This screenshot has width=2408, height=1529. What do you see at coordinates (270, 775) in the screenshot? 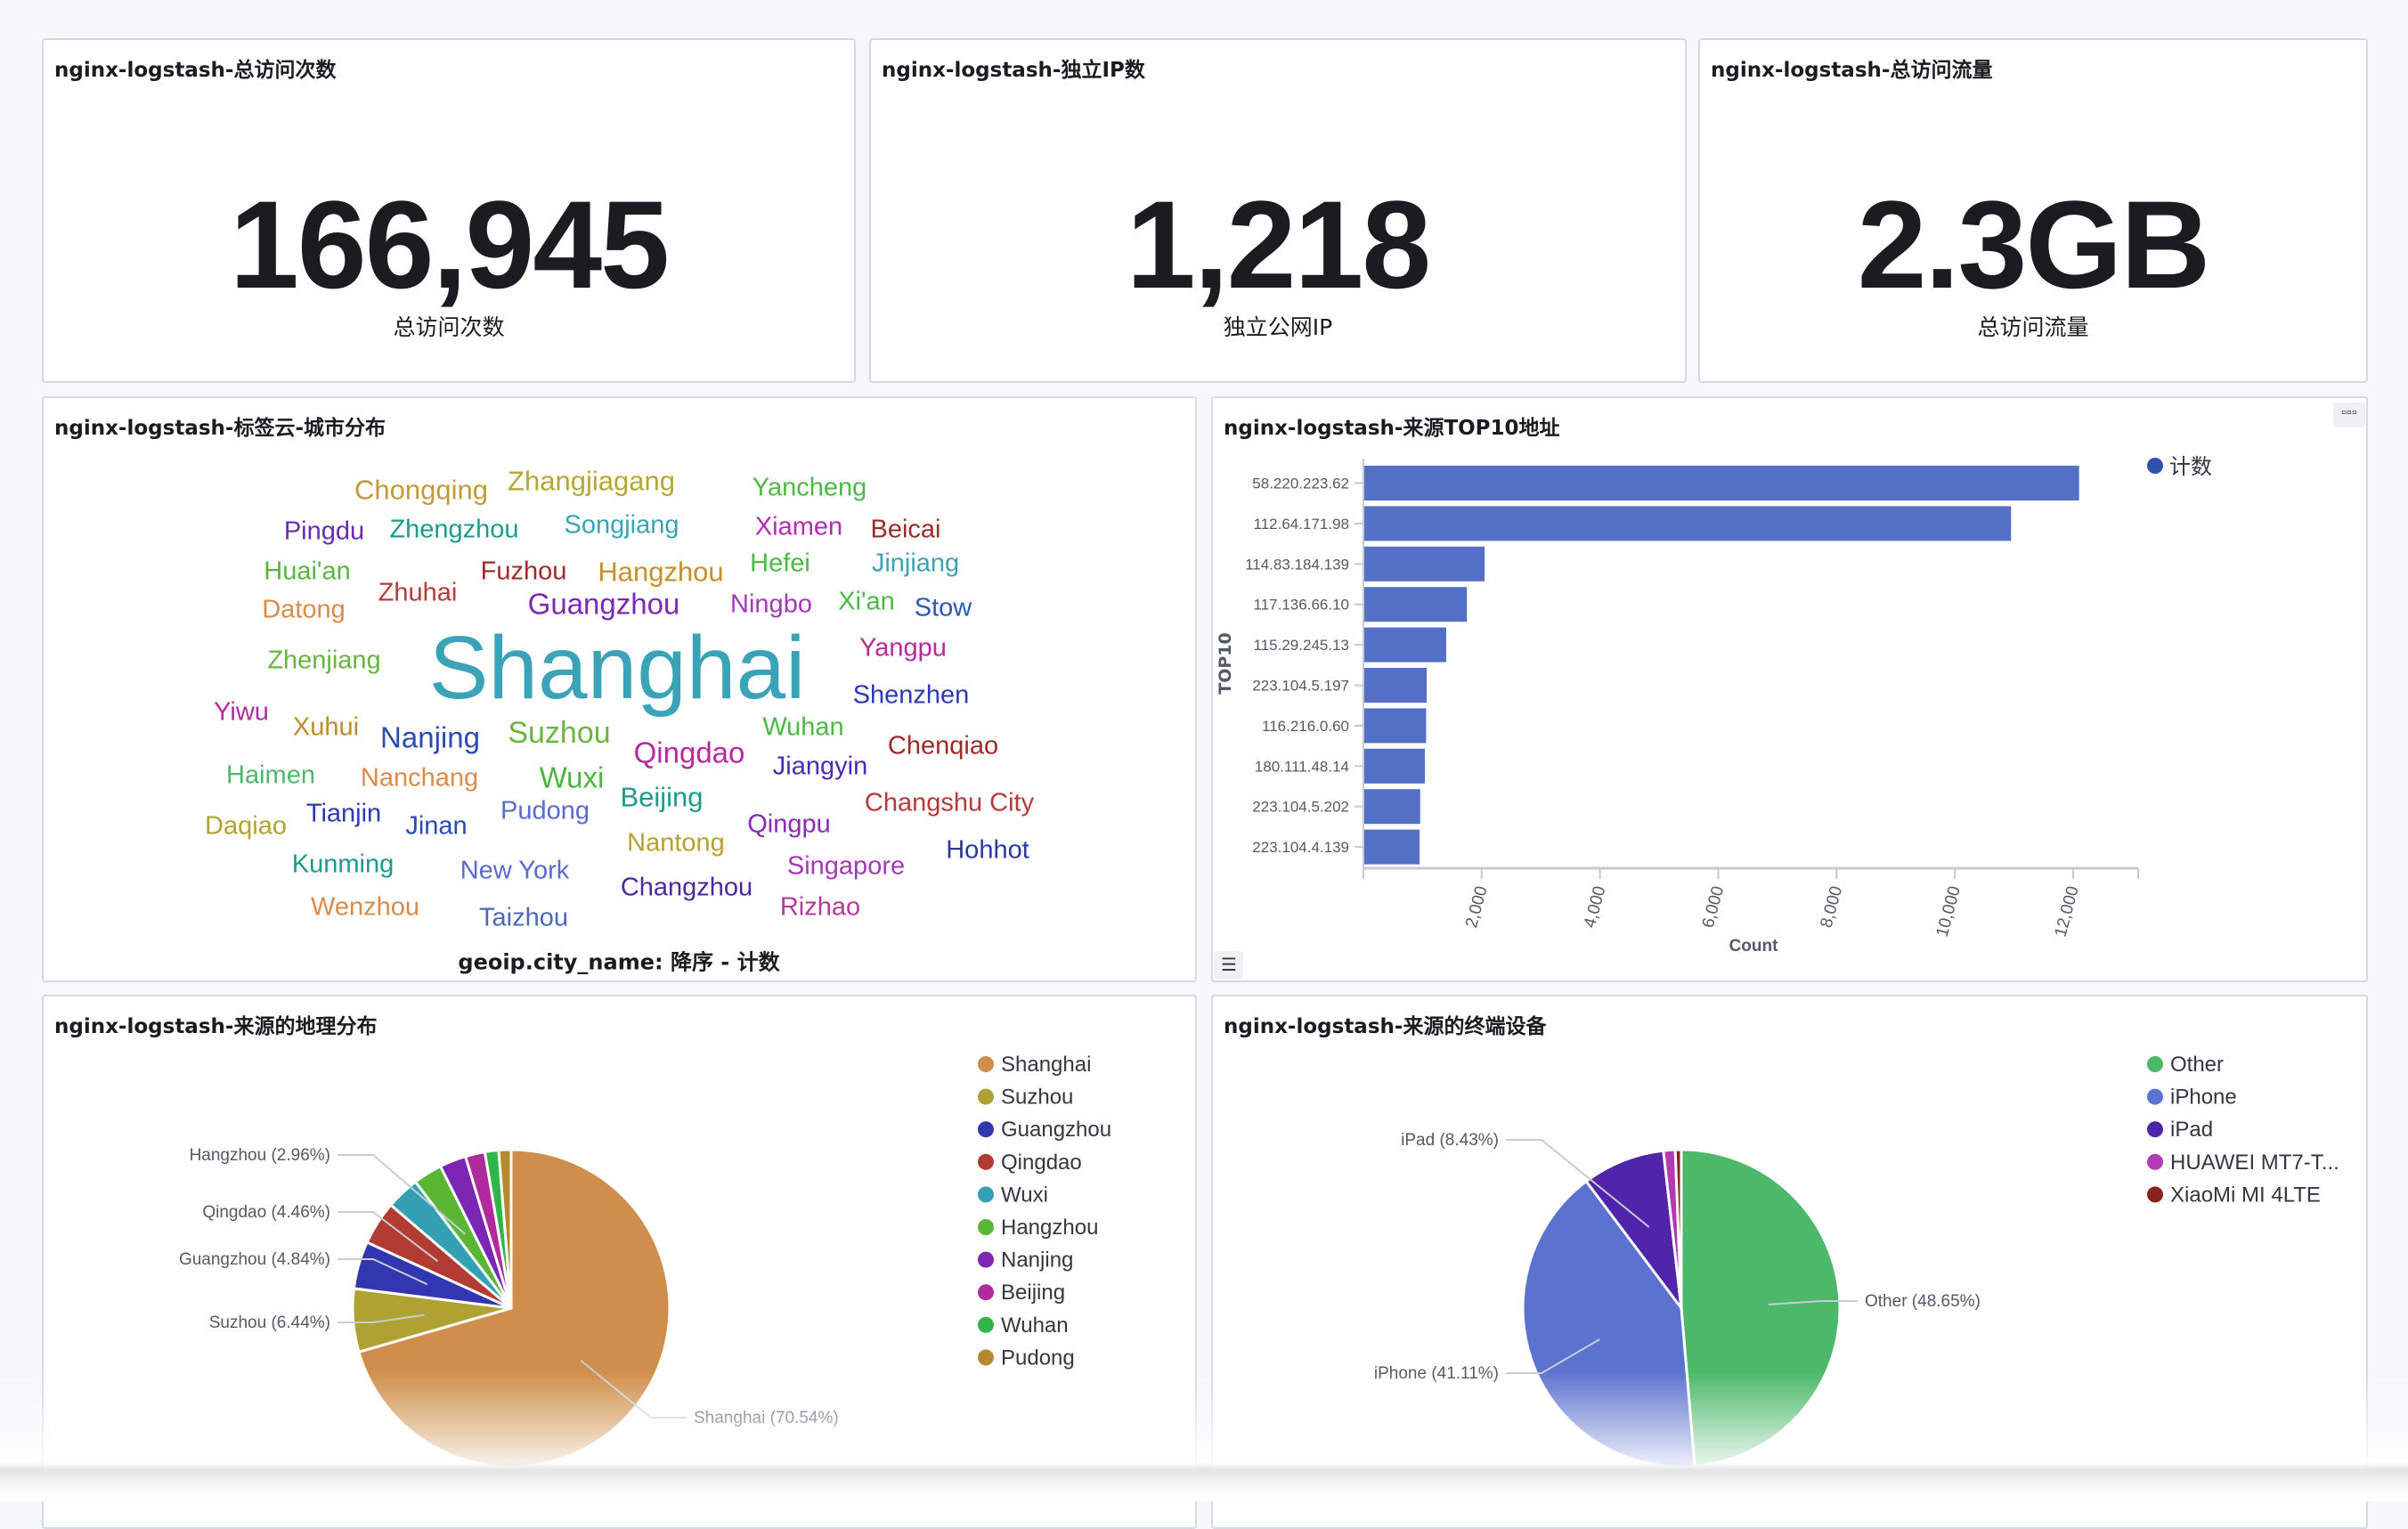
I see `wordcloud-word: Haimen` at bounding box center [270, 775].